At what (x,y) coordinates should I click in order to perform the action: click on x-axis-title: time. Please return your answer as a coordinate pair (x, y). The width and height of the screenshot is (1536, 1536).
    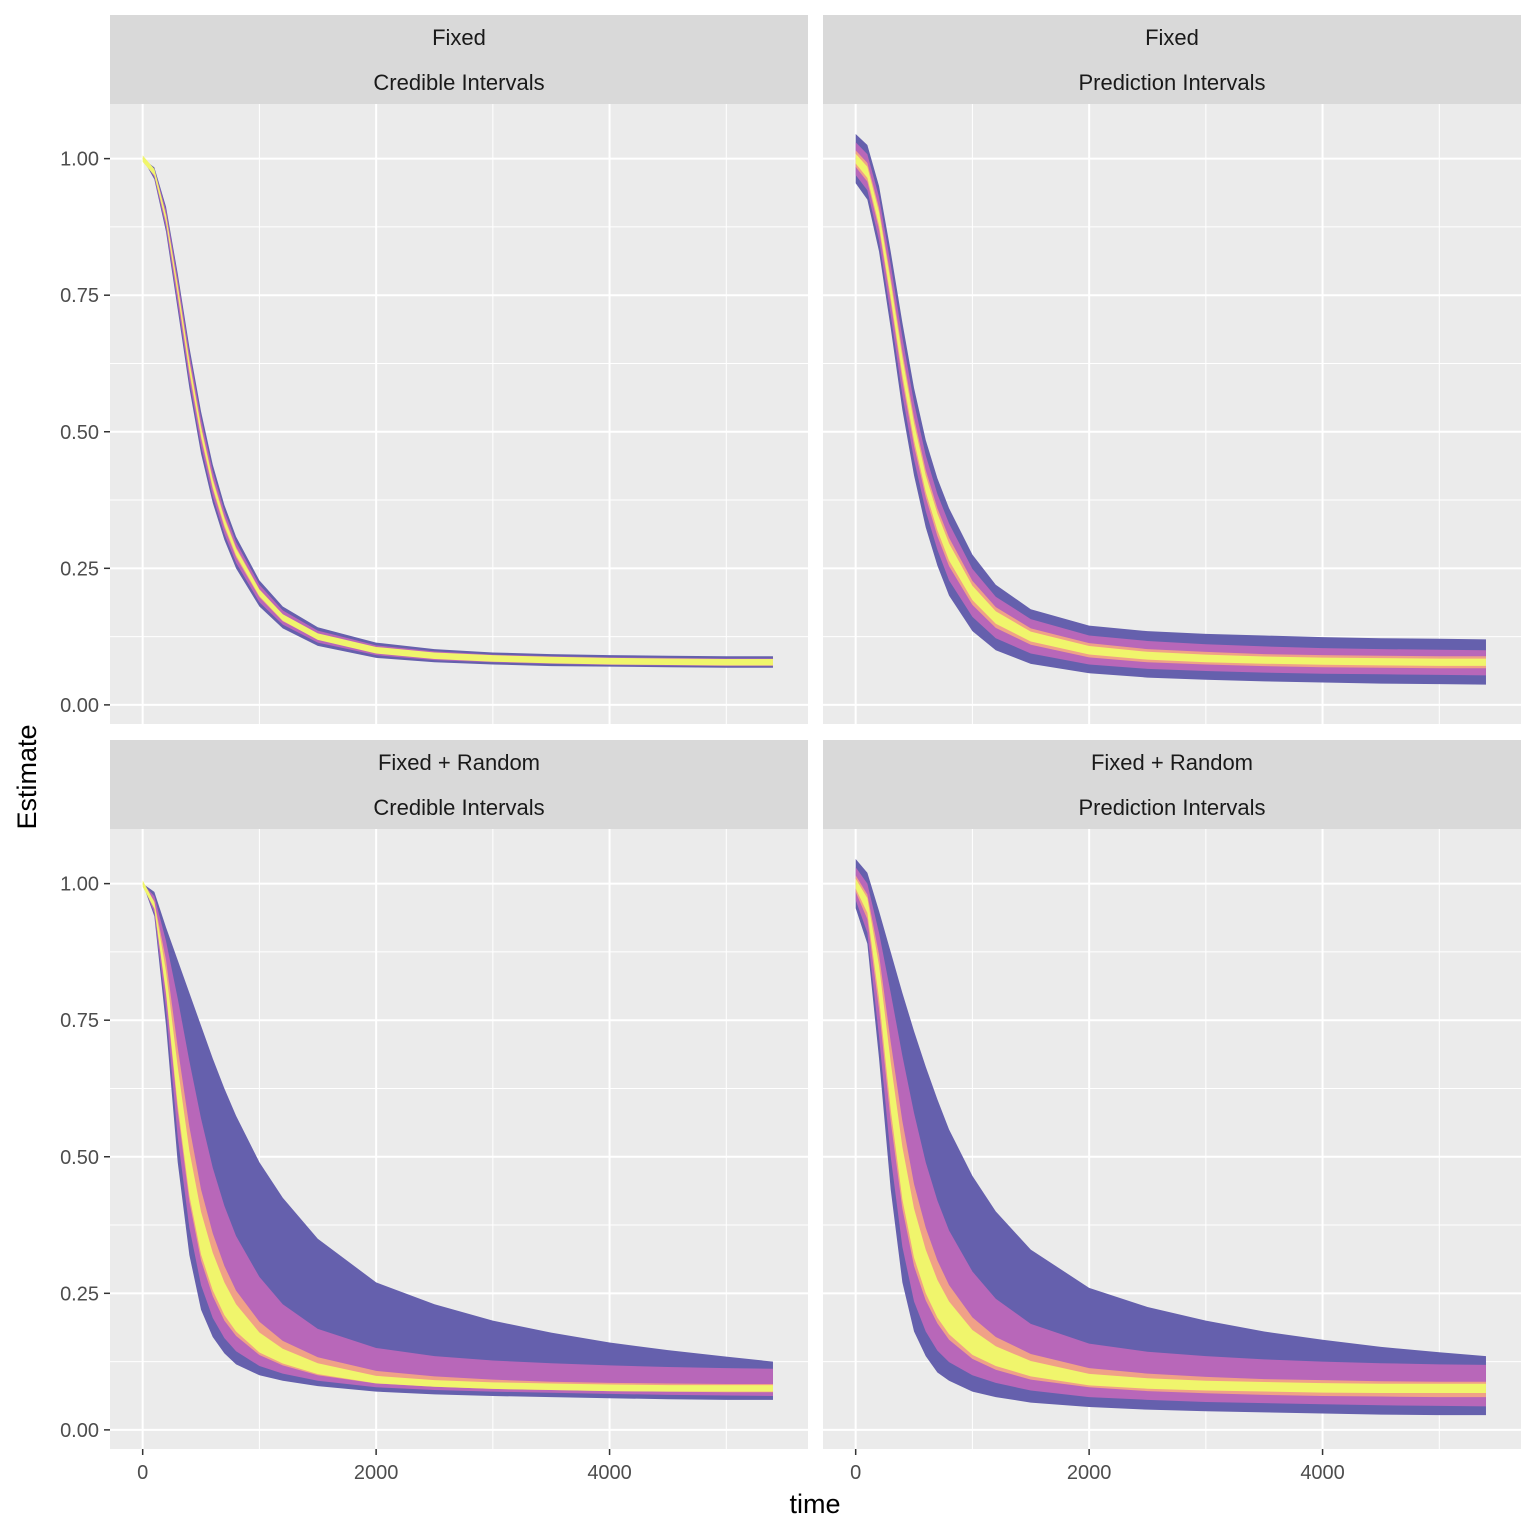
    Looking at the image, I should click on (814, 1504).